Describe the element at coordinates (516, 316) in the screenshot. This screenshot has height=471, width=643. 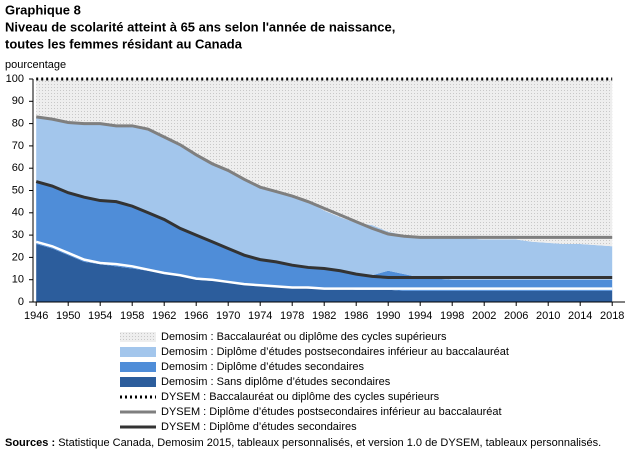
I see `x-tick-label: 2006` at that location.